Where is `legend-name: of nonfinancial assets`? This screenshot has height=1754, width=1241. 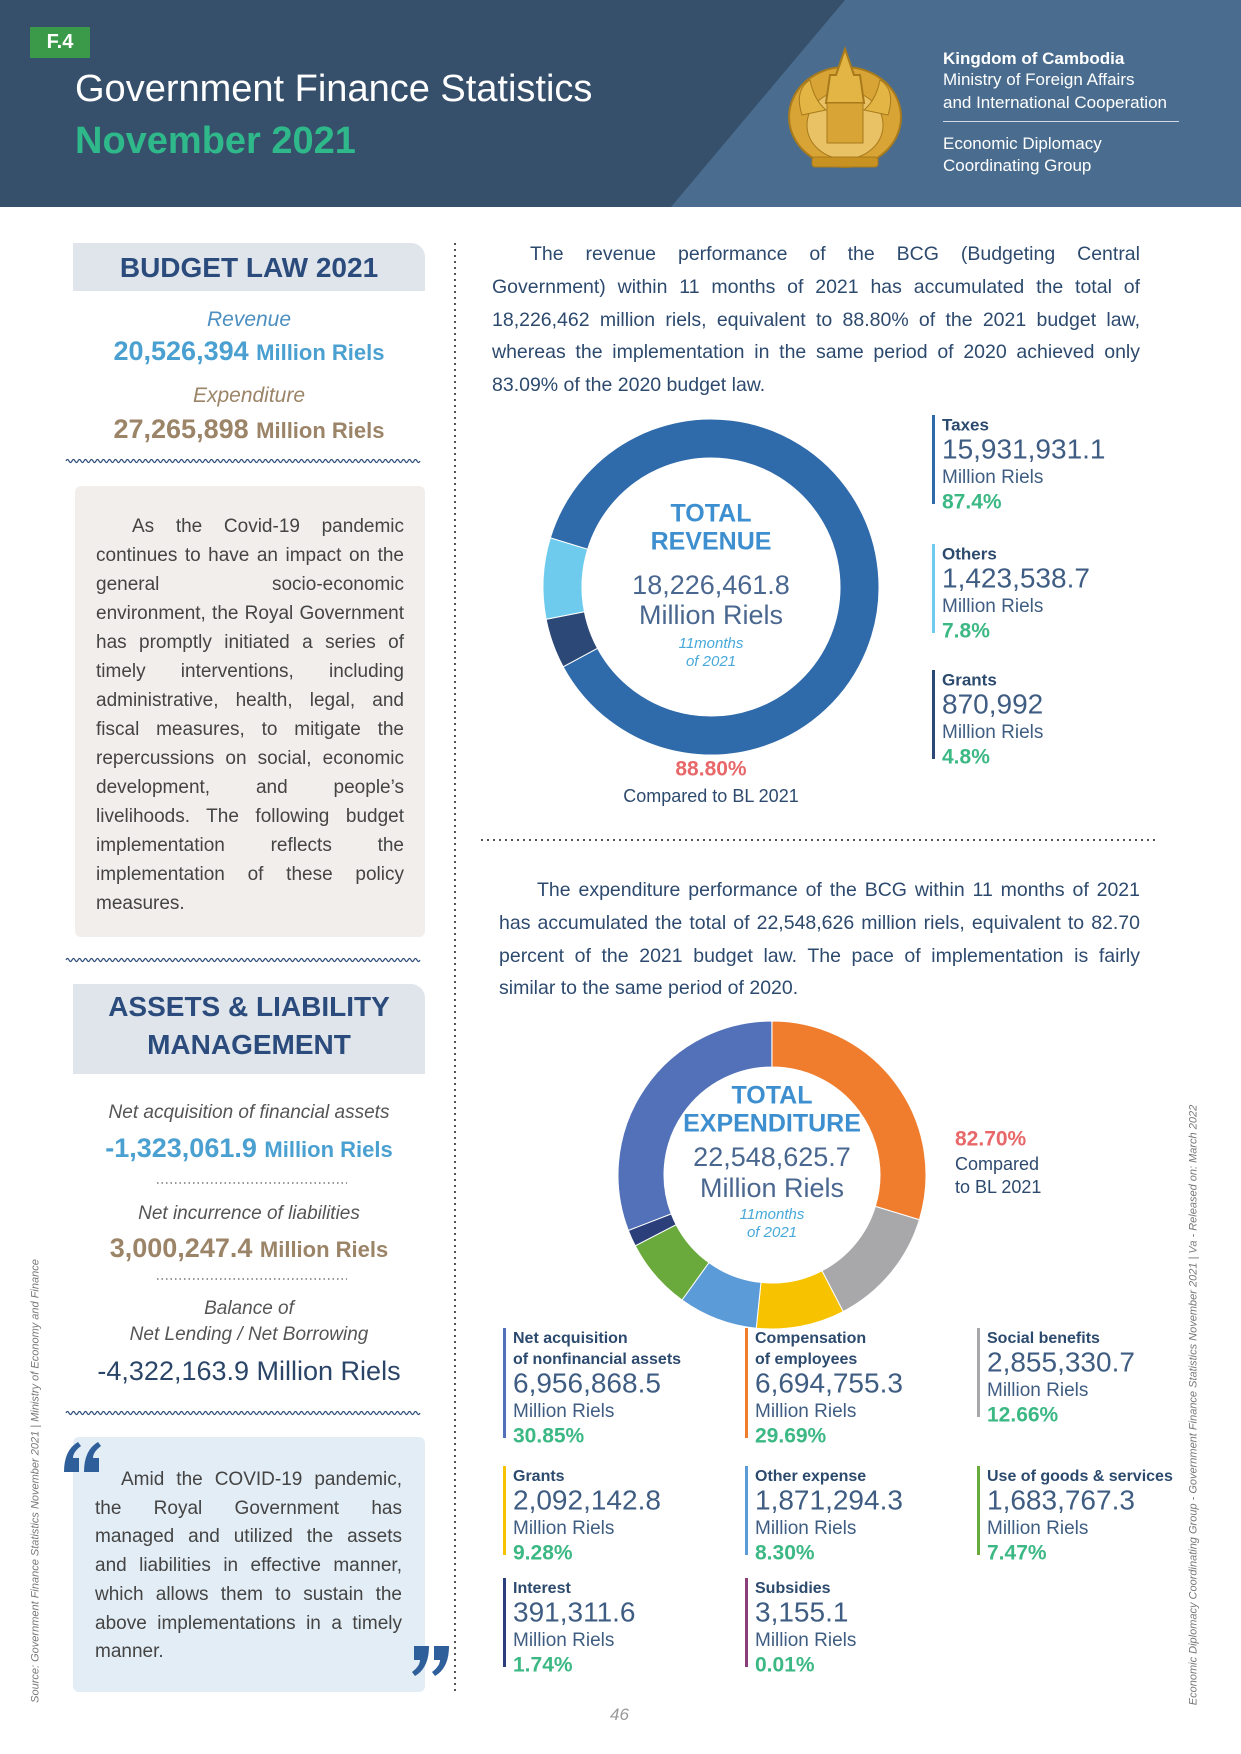 legend-name: of nonfinancial assets is located at coordinates (597, 1359).